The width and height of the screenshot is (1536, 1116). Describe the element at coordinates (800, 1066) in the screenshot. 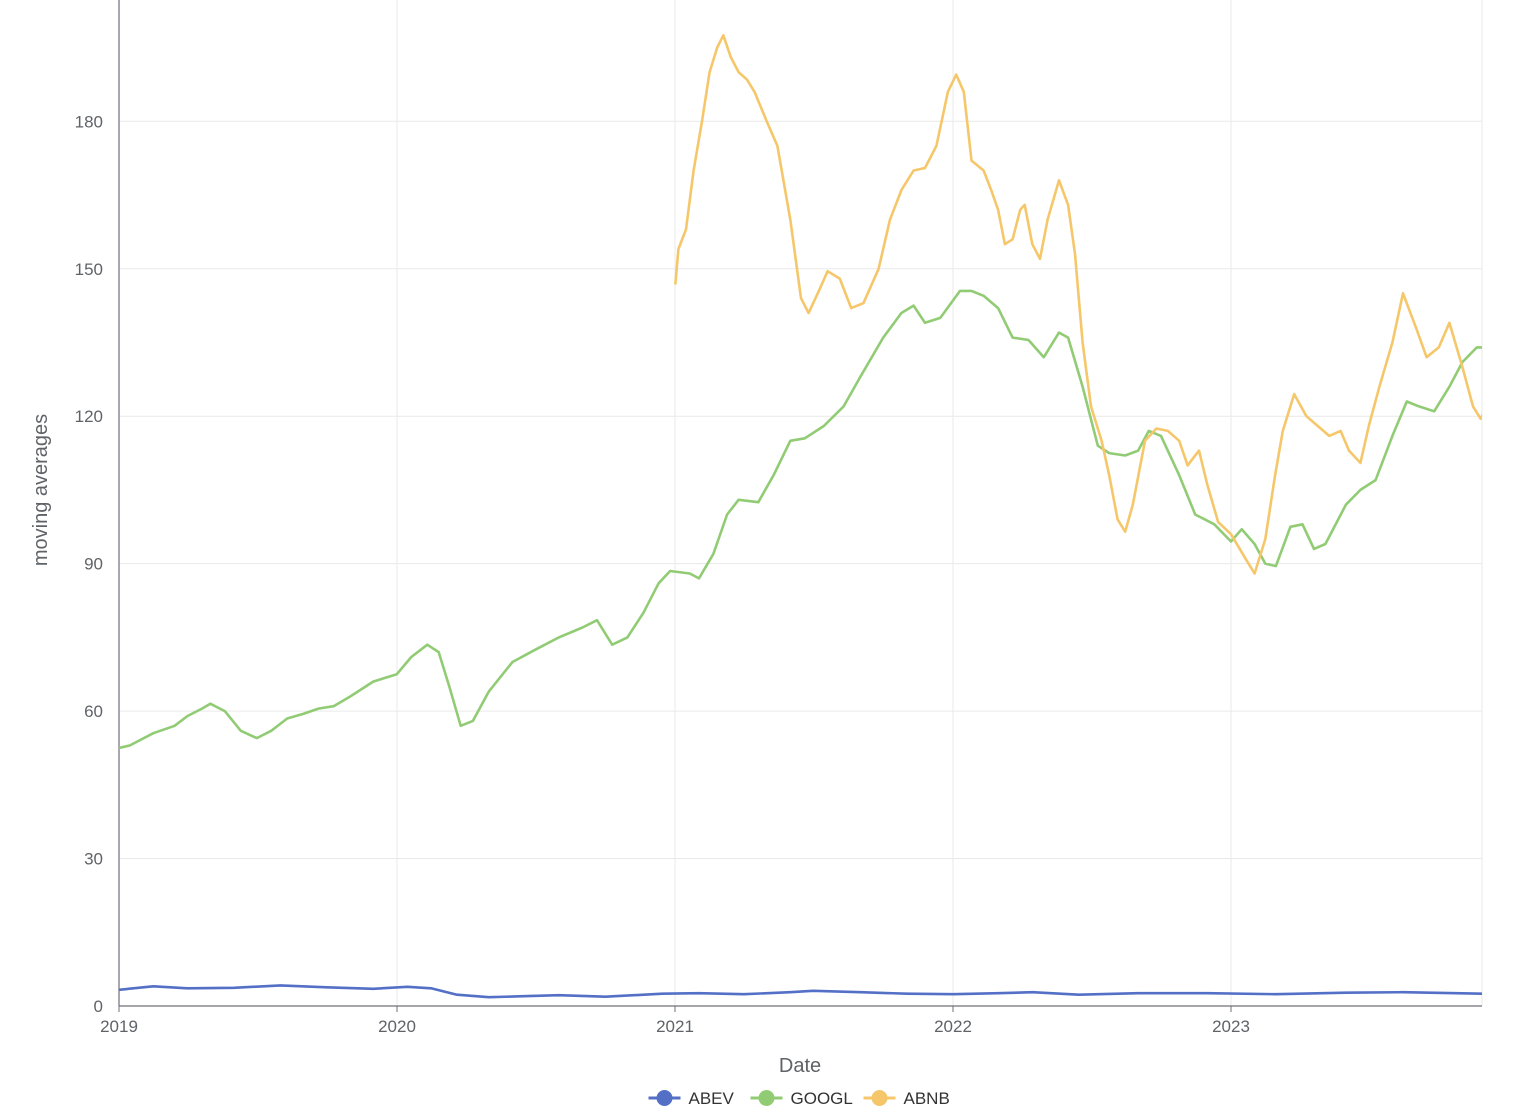

I see `x-axis-title: Date` at that location.